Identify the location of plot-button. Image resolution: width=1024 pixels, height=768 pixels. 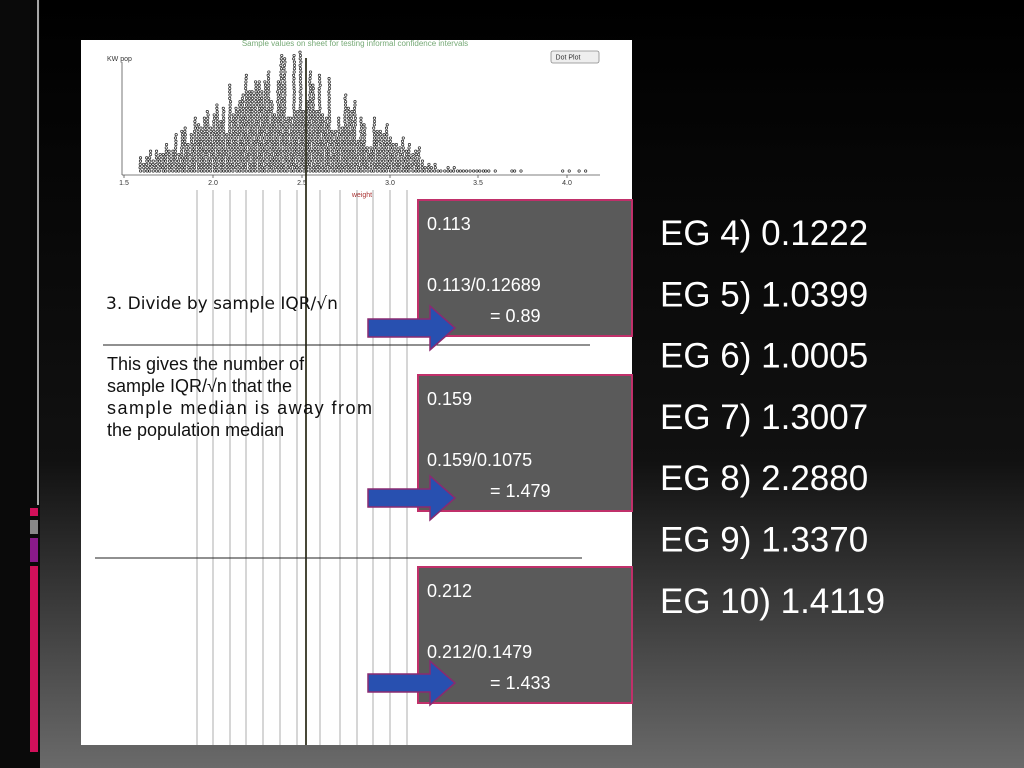
(575, 57).